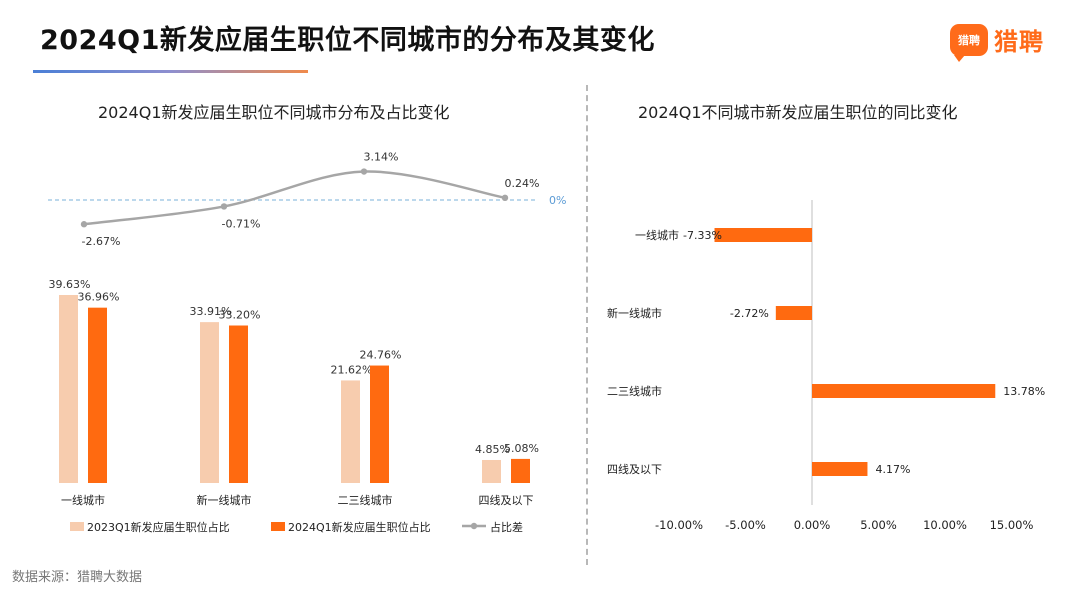 This screenshot has height=608, width=1080. What do you see at coordinates (99, 297) in the screenshot?
I see `bar-label-1-0: 36.96%` at bounding box center [99, 297].